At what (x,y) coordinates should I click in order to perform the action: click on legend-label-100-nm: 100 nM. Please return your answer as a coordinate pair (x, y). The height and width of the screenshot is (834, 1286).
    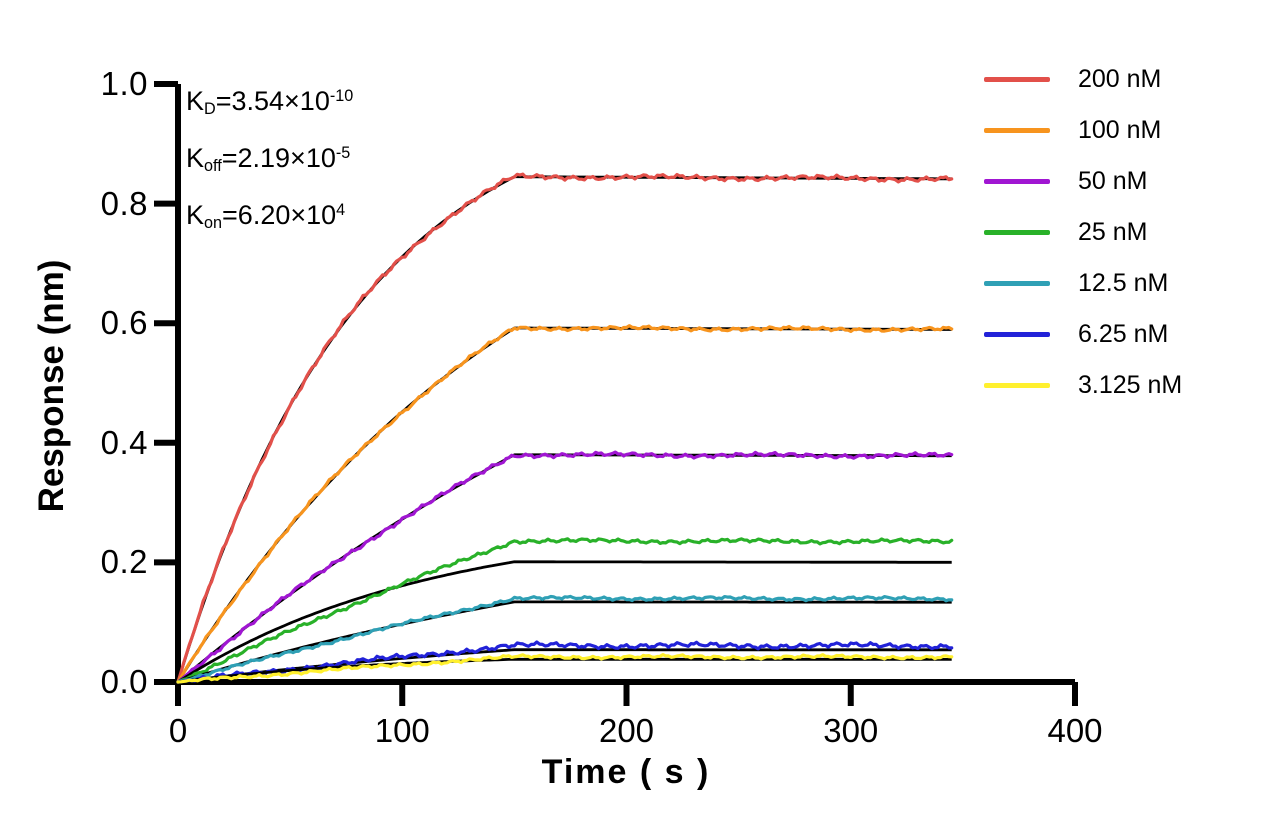
    Looking at the image, I should click on (1120, 130).